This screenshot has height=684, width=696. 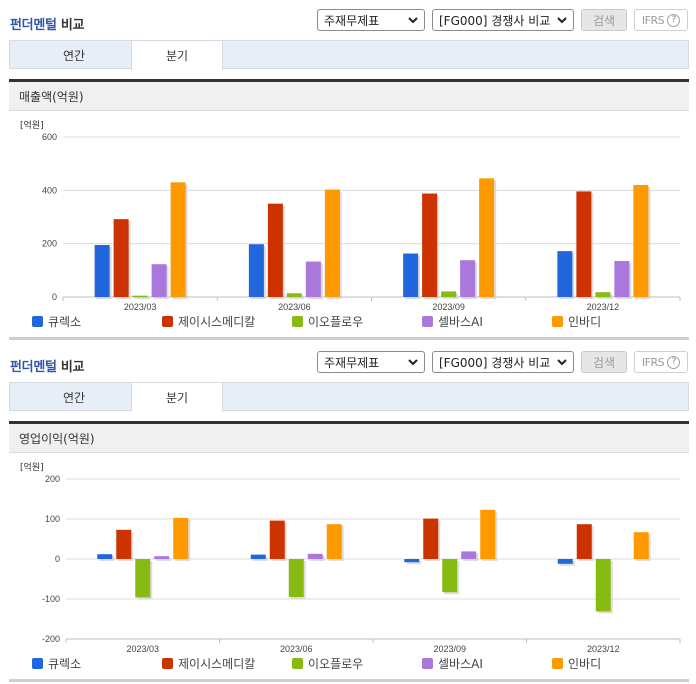 I want to click on legend-label: 큐렉소, so click(x=65, y=322).